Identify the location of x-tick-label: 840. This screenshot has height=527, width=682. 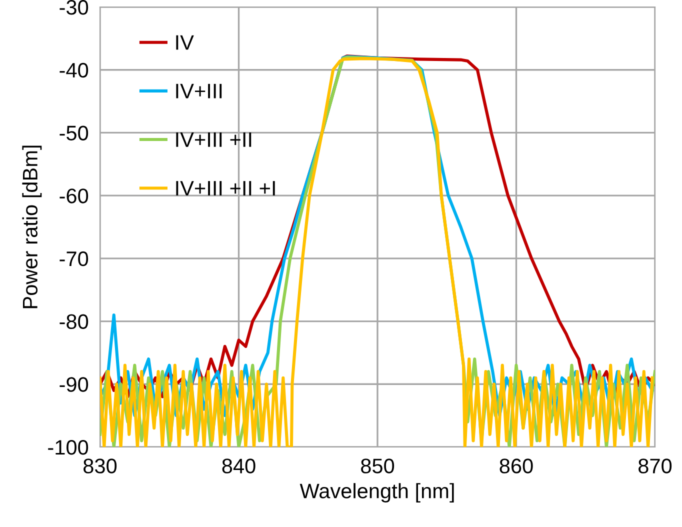
(239, 466).